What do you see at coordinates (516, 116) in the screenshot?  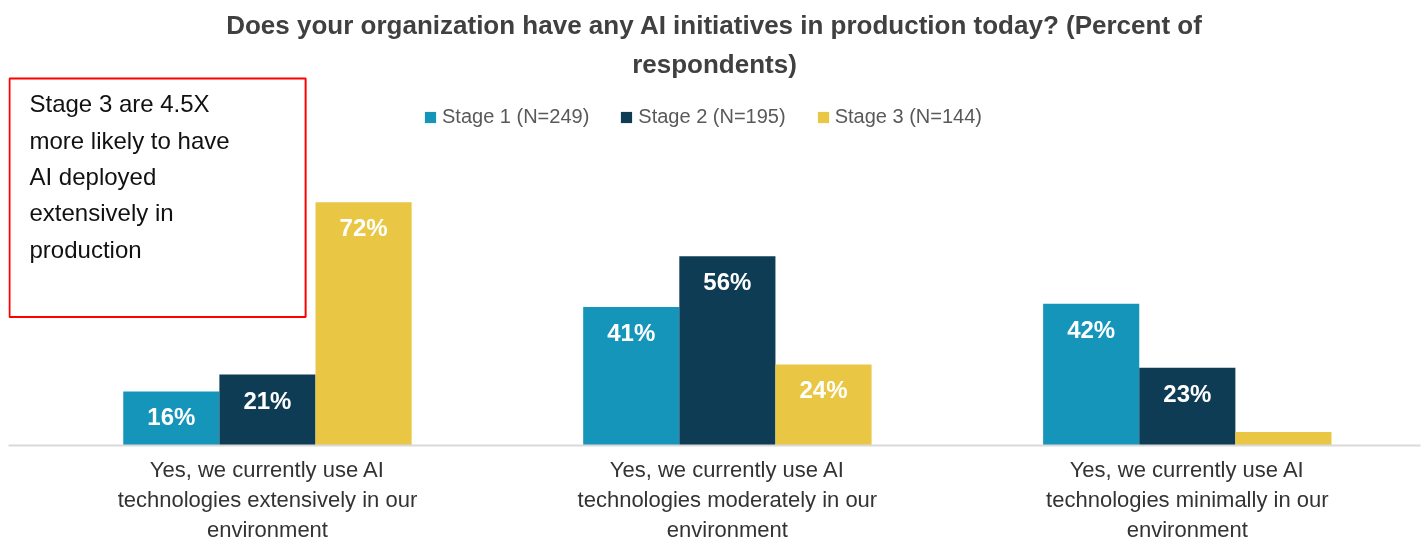 I see `legend-label: Stage 1 (N=249)` at bounding box center [516, 116].